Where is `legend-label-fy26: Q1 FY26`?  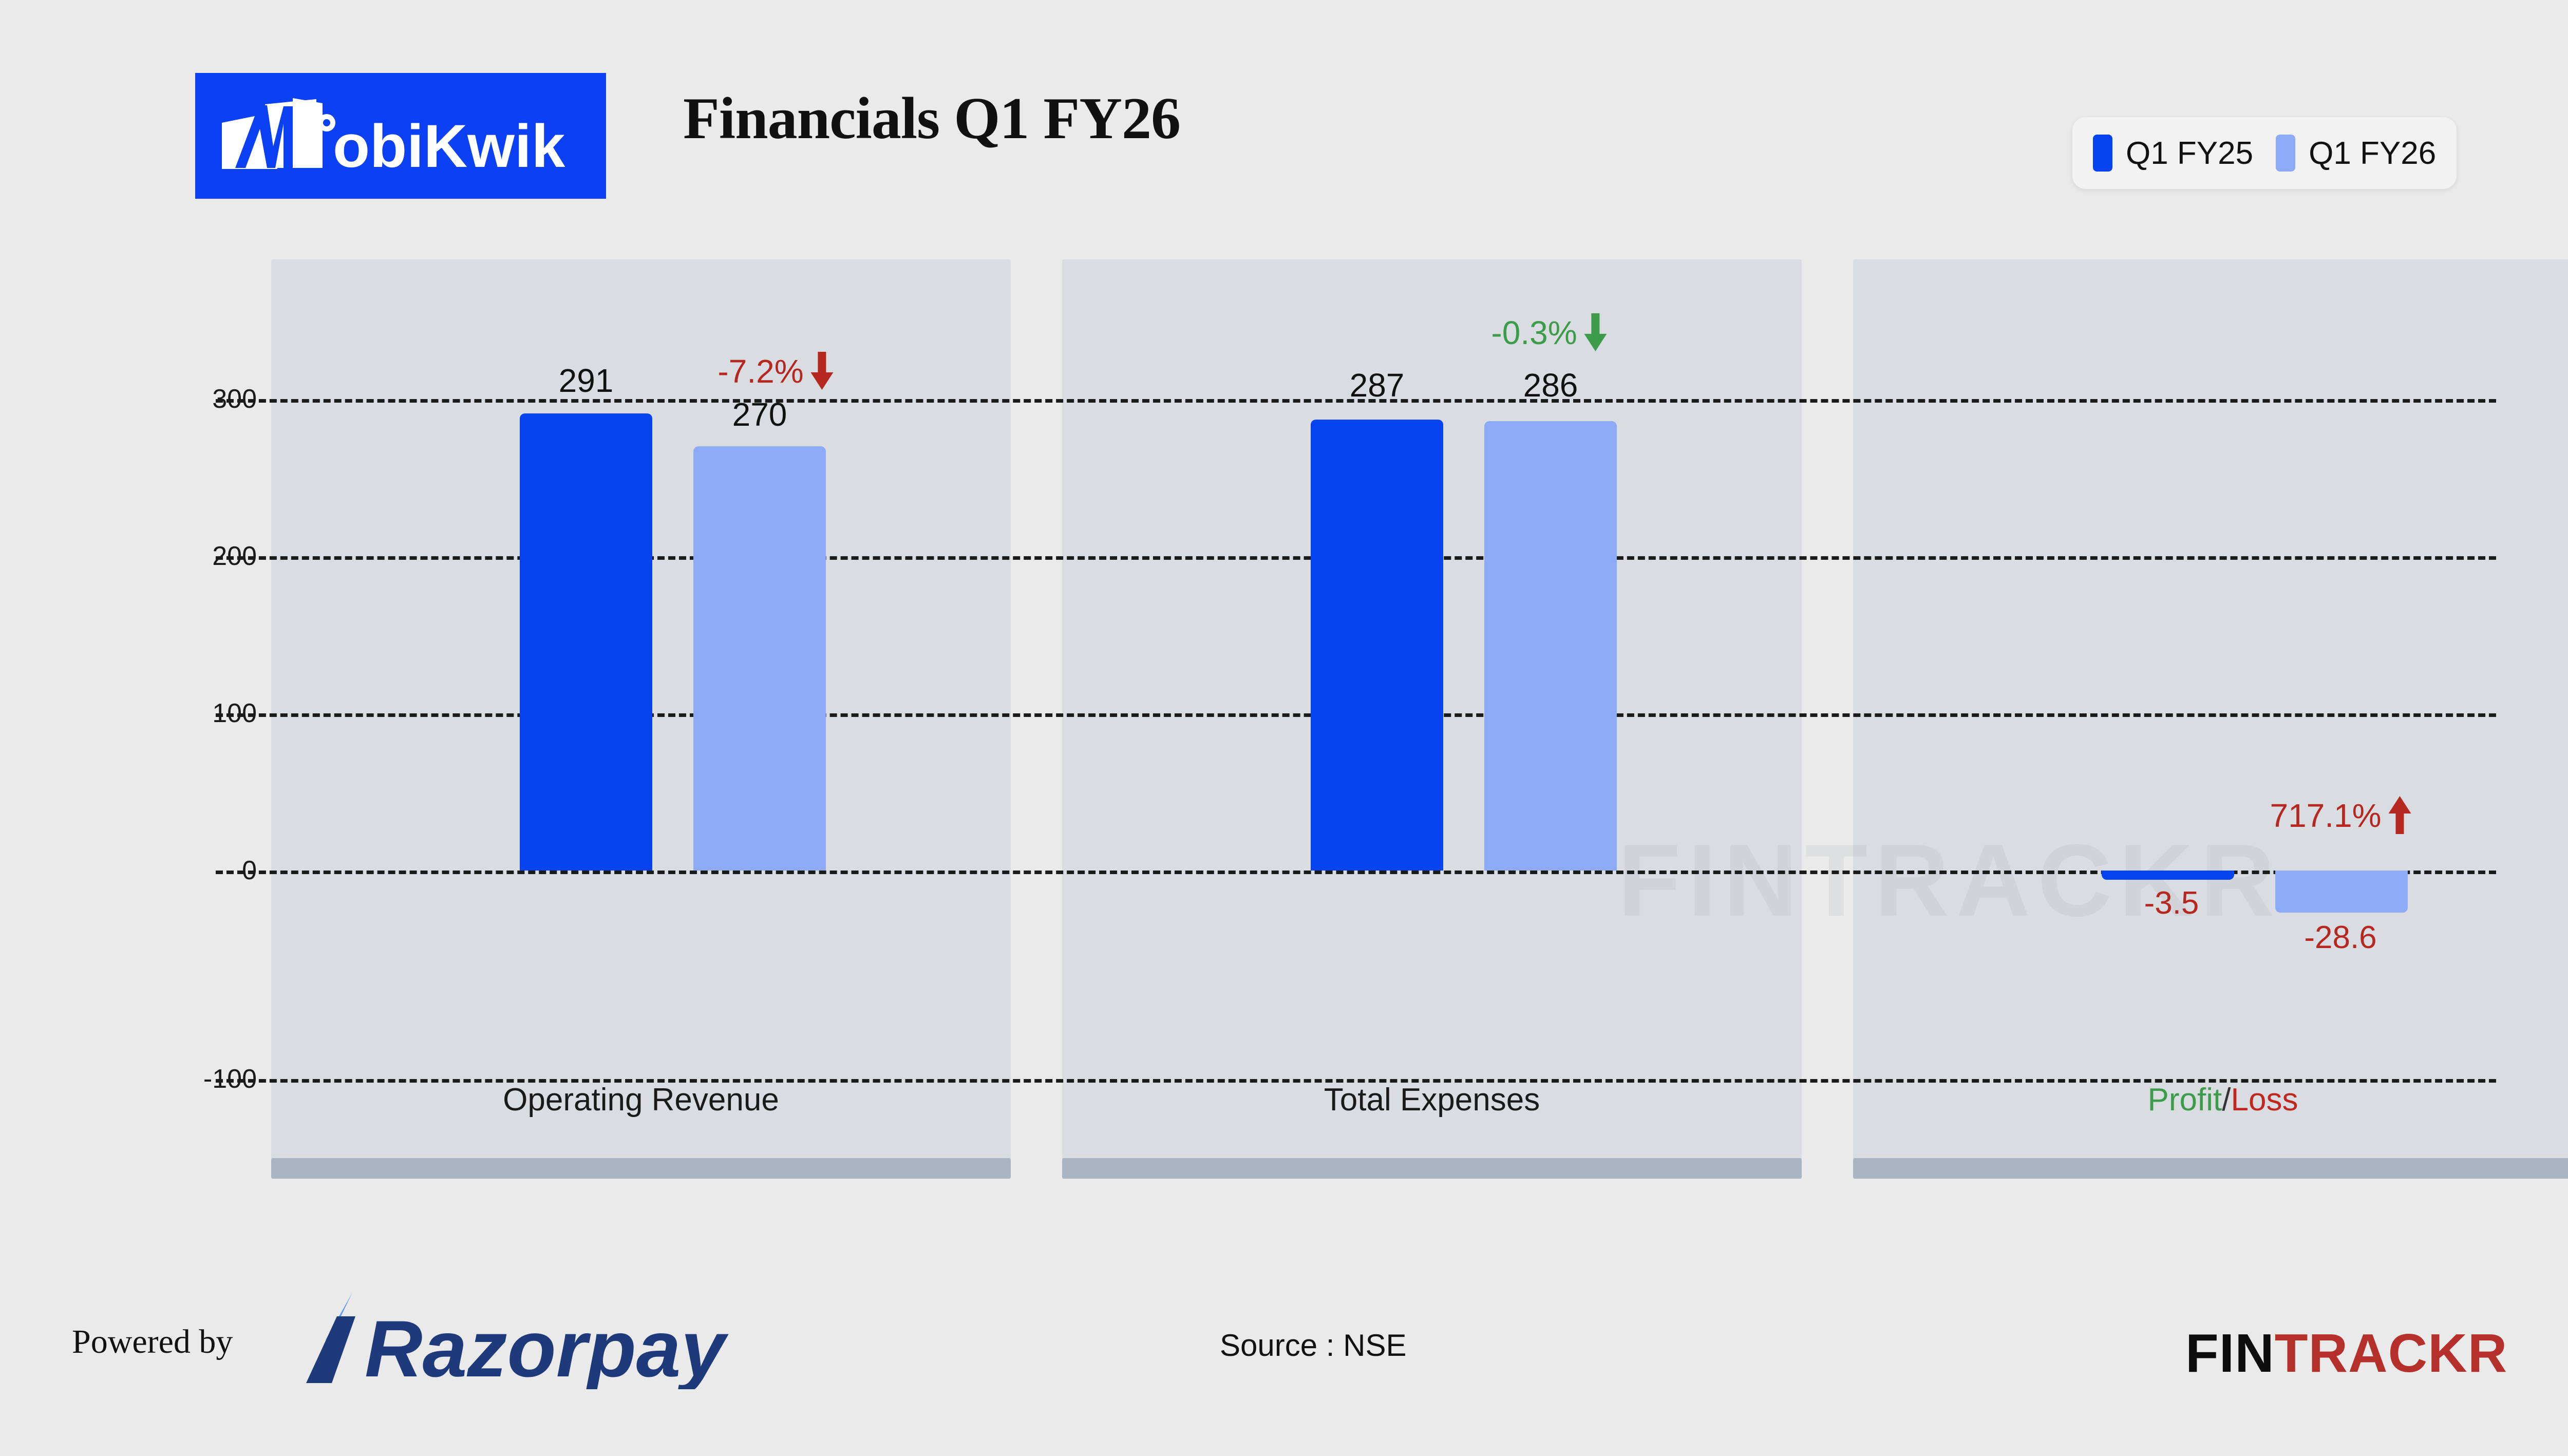 legend-label-fy26: Q1 FY26 is located at coordinates (2373, 153).